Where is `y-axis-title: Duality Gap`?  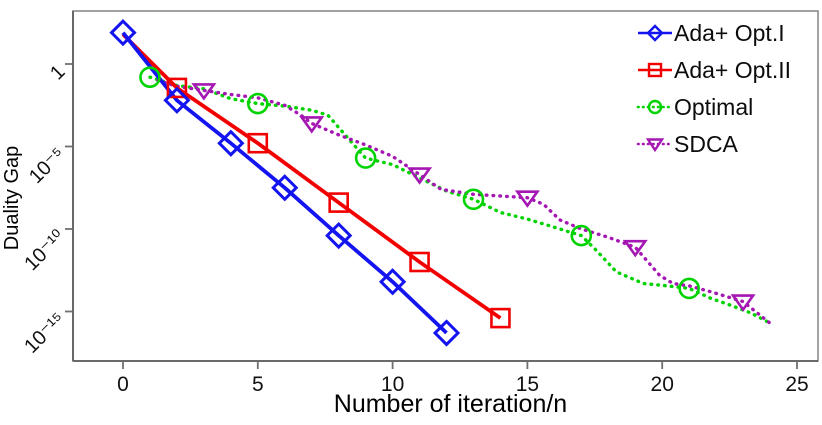 y-axis-title: Duality Gap is located at coordinates (12, 198).